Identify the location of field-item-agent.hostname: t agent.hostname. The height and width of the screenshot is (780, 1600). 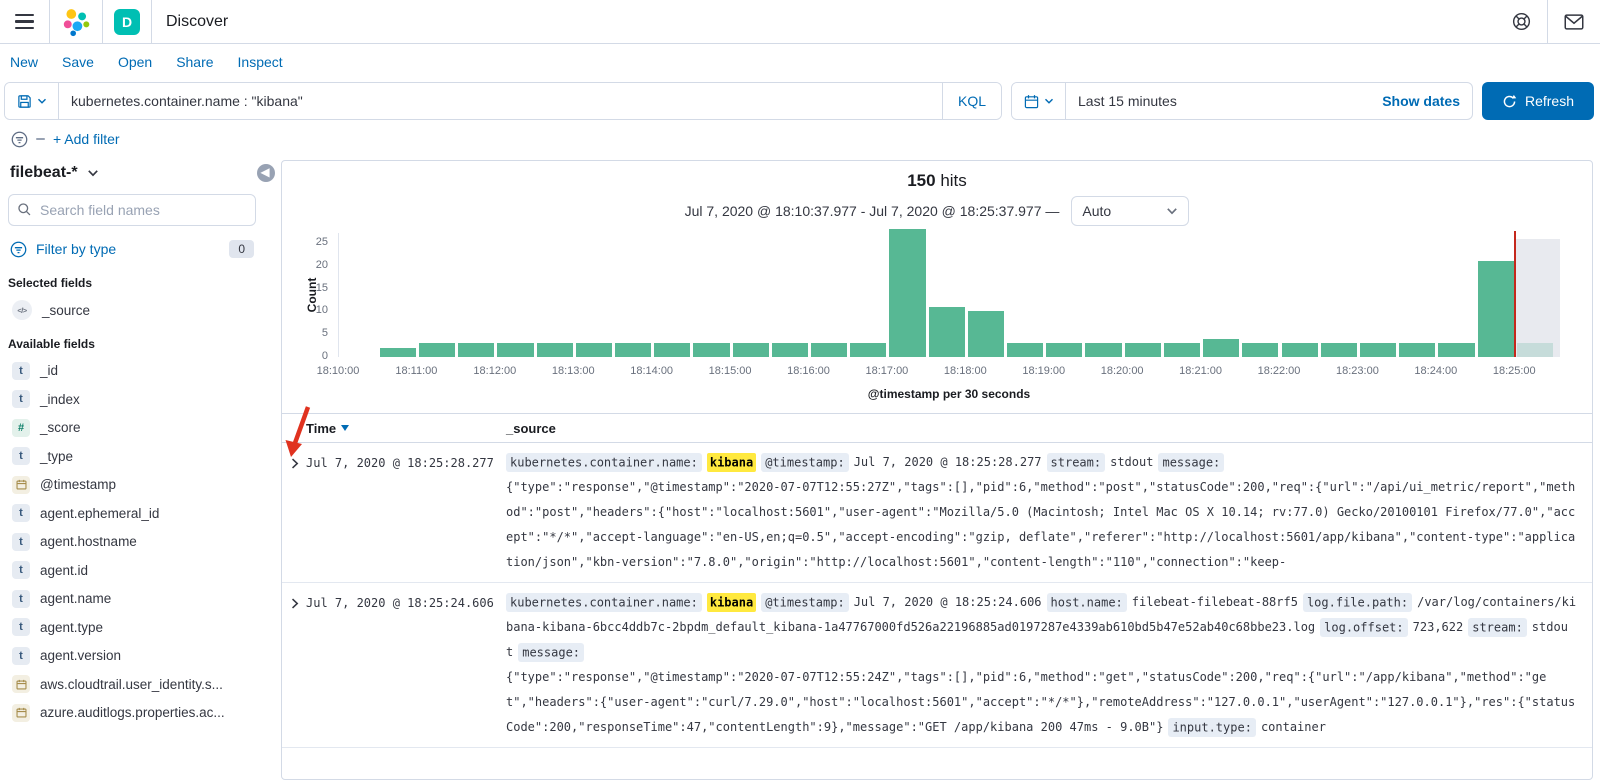
(132, 542).